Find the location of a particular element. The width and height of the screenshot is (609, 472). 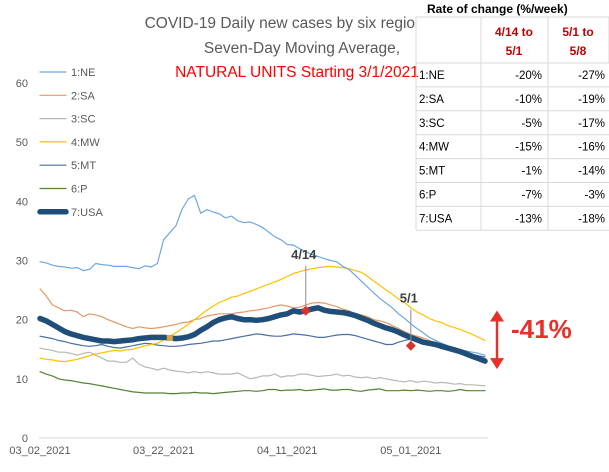

table-col1-header-line-2: 5/1 is located at coordinates (514, 51).